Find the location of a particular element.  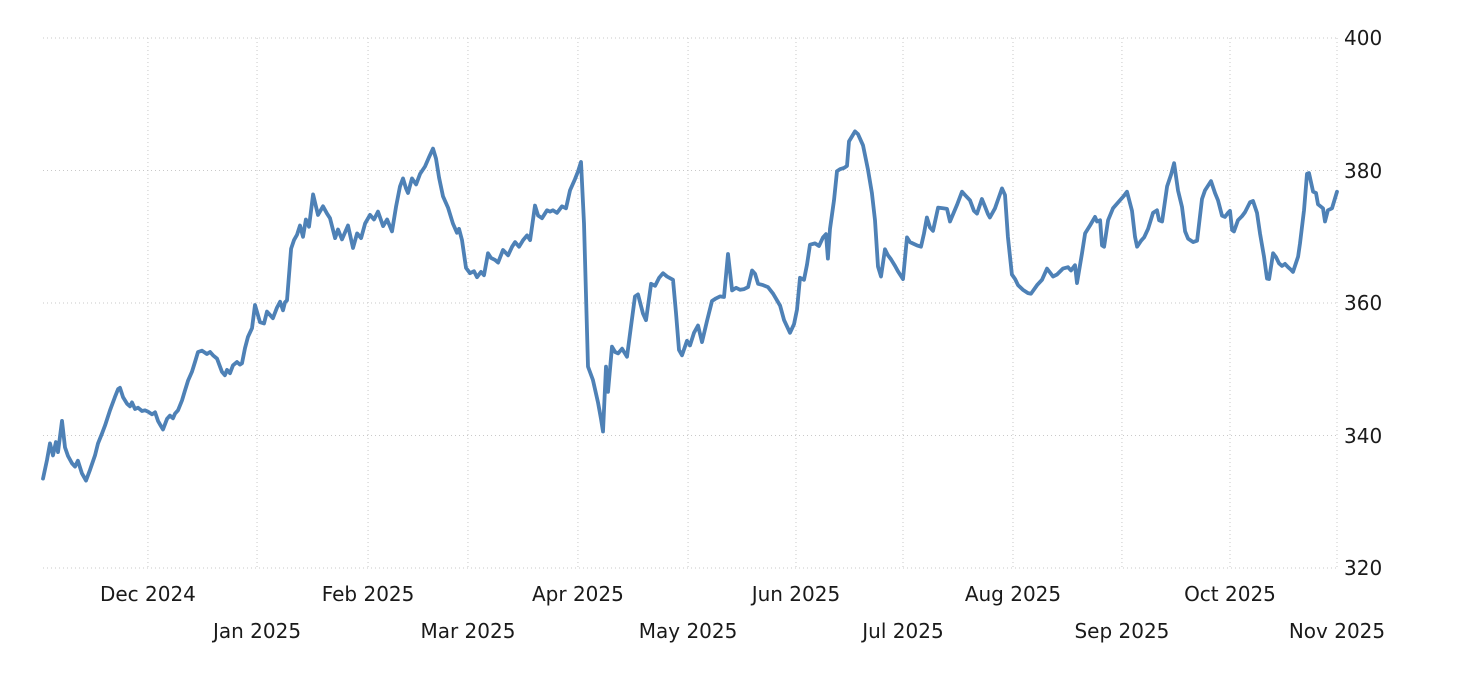

x-axis-tick-label: Feb 2025 is located at coordinates (368, 594).